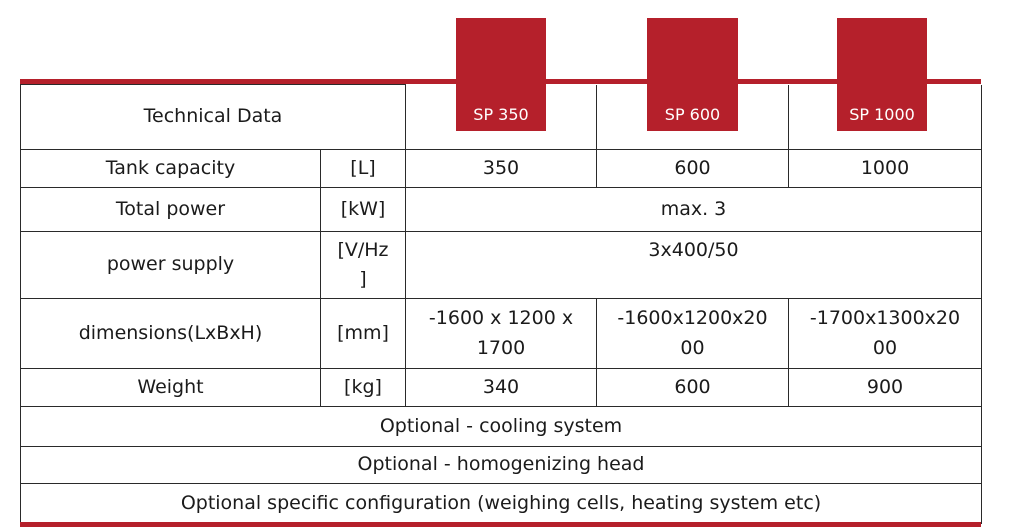 Image resolution: width=1030 pixels, height=532 pixels. I want to click on value-cell: 350, so click(501, 168).